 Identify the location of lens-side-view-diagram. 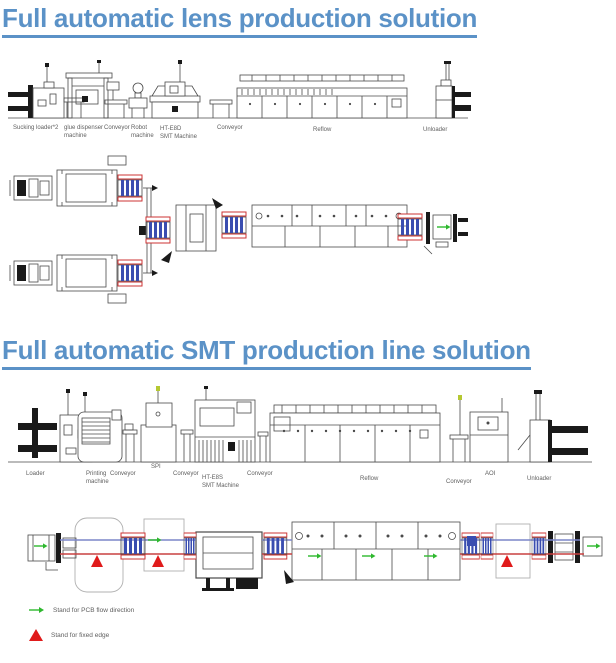
(239, 89).